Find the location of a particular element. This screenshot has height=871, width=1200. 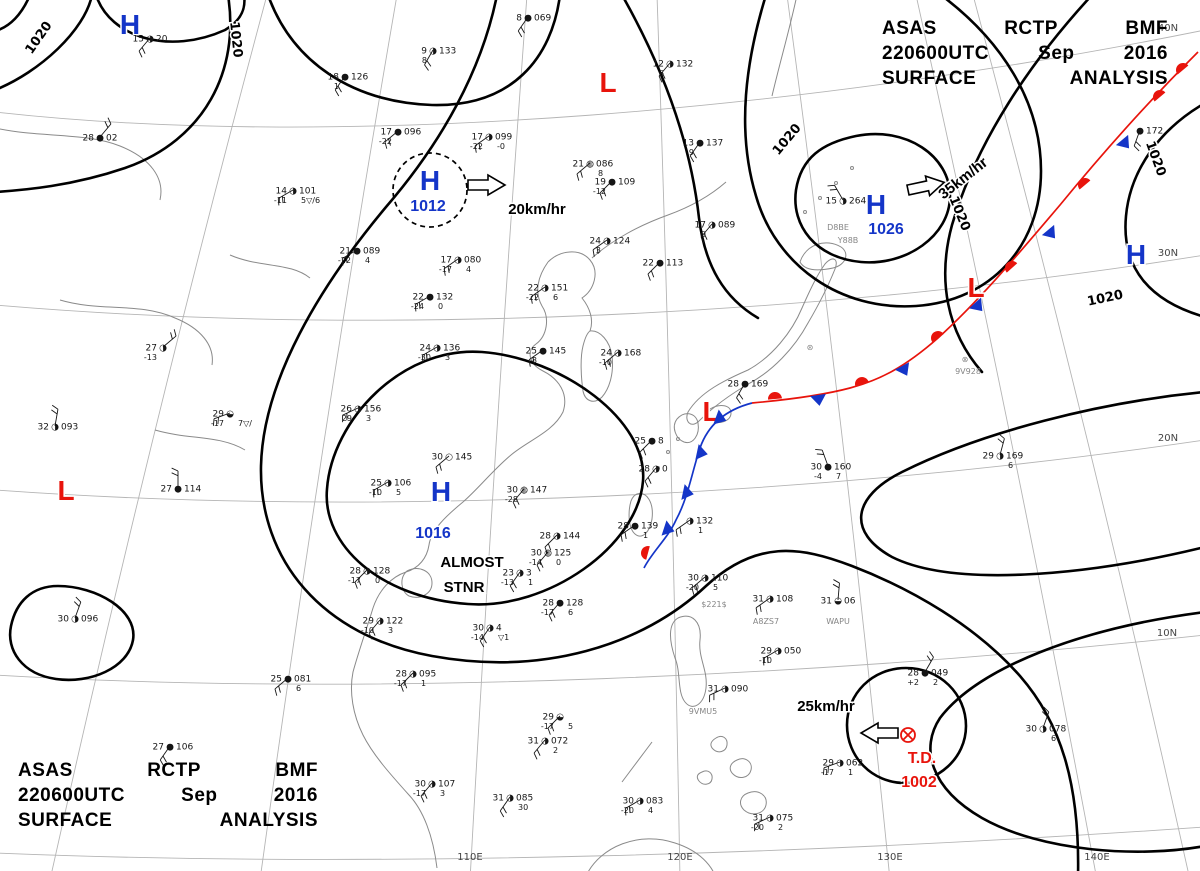

station-temperature: 31 is located at coordinates (713, 690).